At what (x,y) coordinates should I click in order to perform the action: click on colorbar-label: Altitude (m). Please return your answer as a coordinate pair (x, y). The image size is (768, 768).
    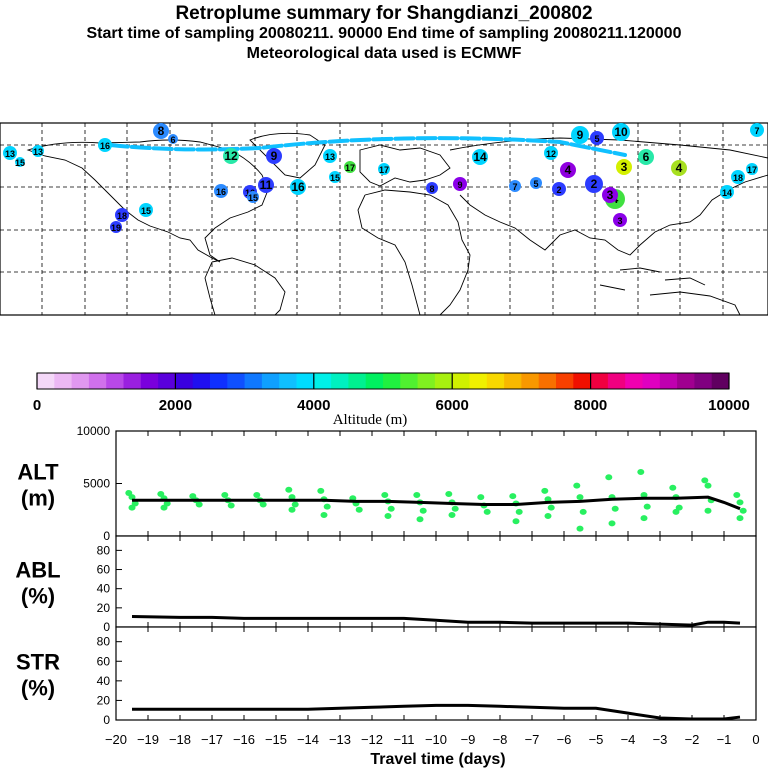
    Looking at the image, I should click on (370, 420).